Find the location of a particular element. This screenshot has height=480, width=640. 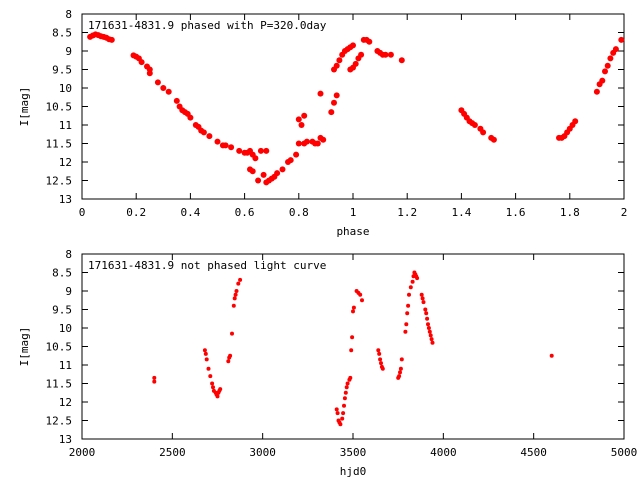

x-tick-label: 1.8 is located at coordinates (570, 212).